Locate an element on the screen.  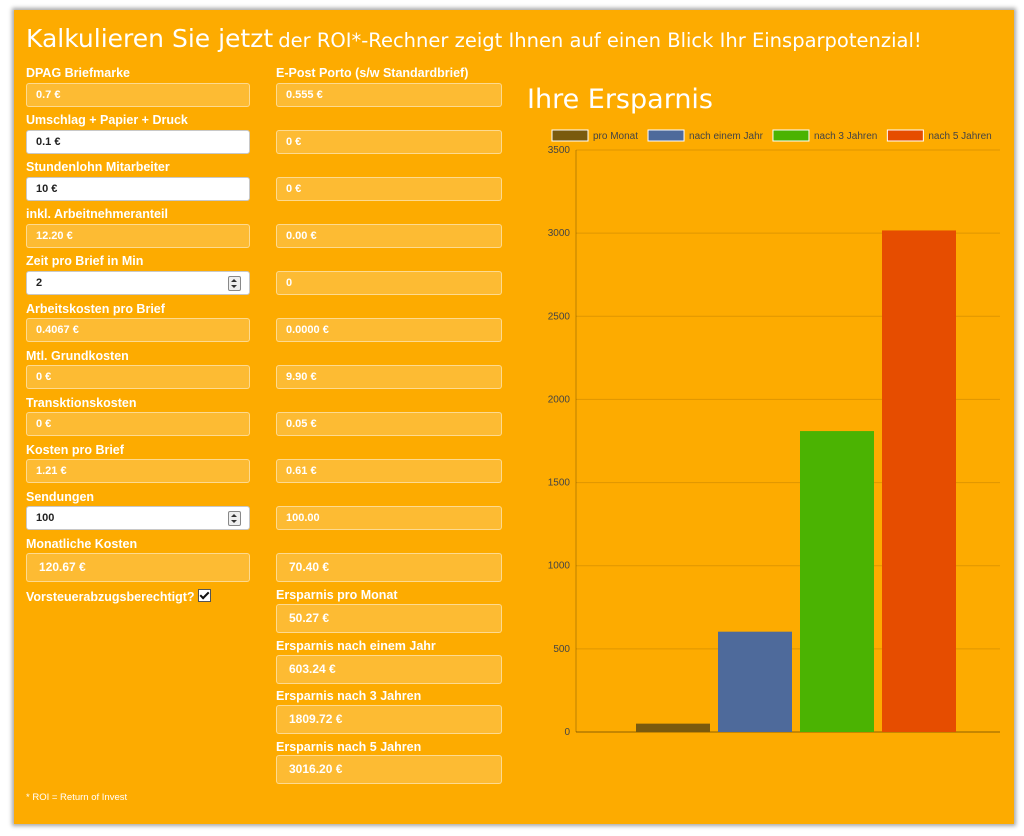
label-ersparnis-monat: Ersparnis pro Monat is located at coordinates (337, 595).